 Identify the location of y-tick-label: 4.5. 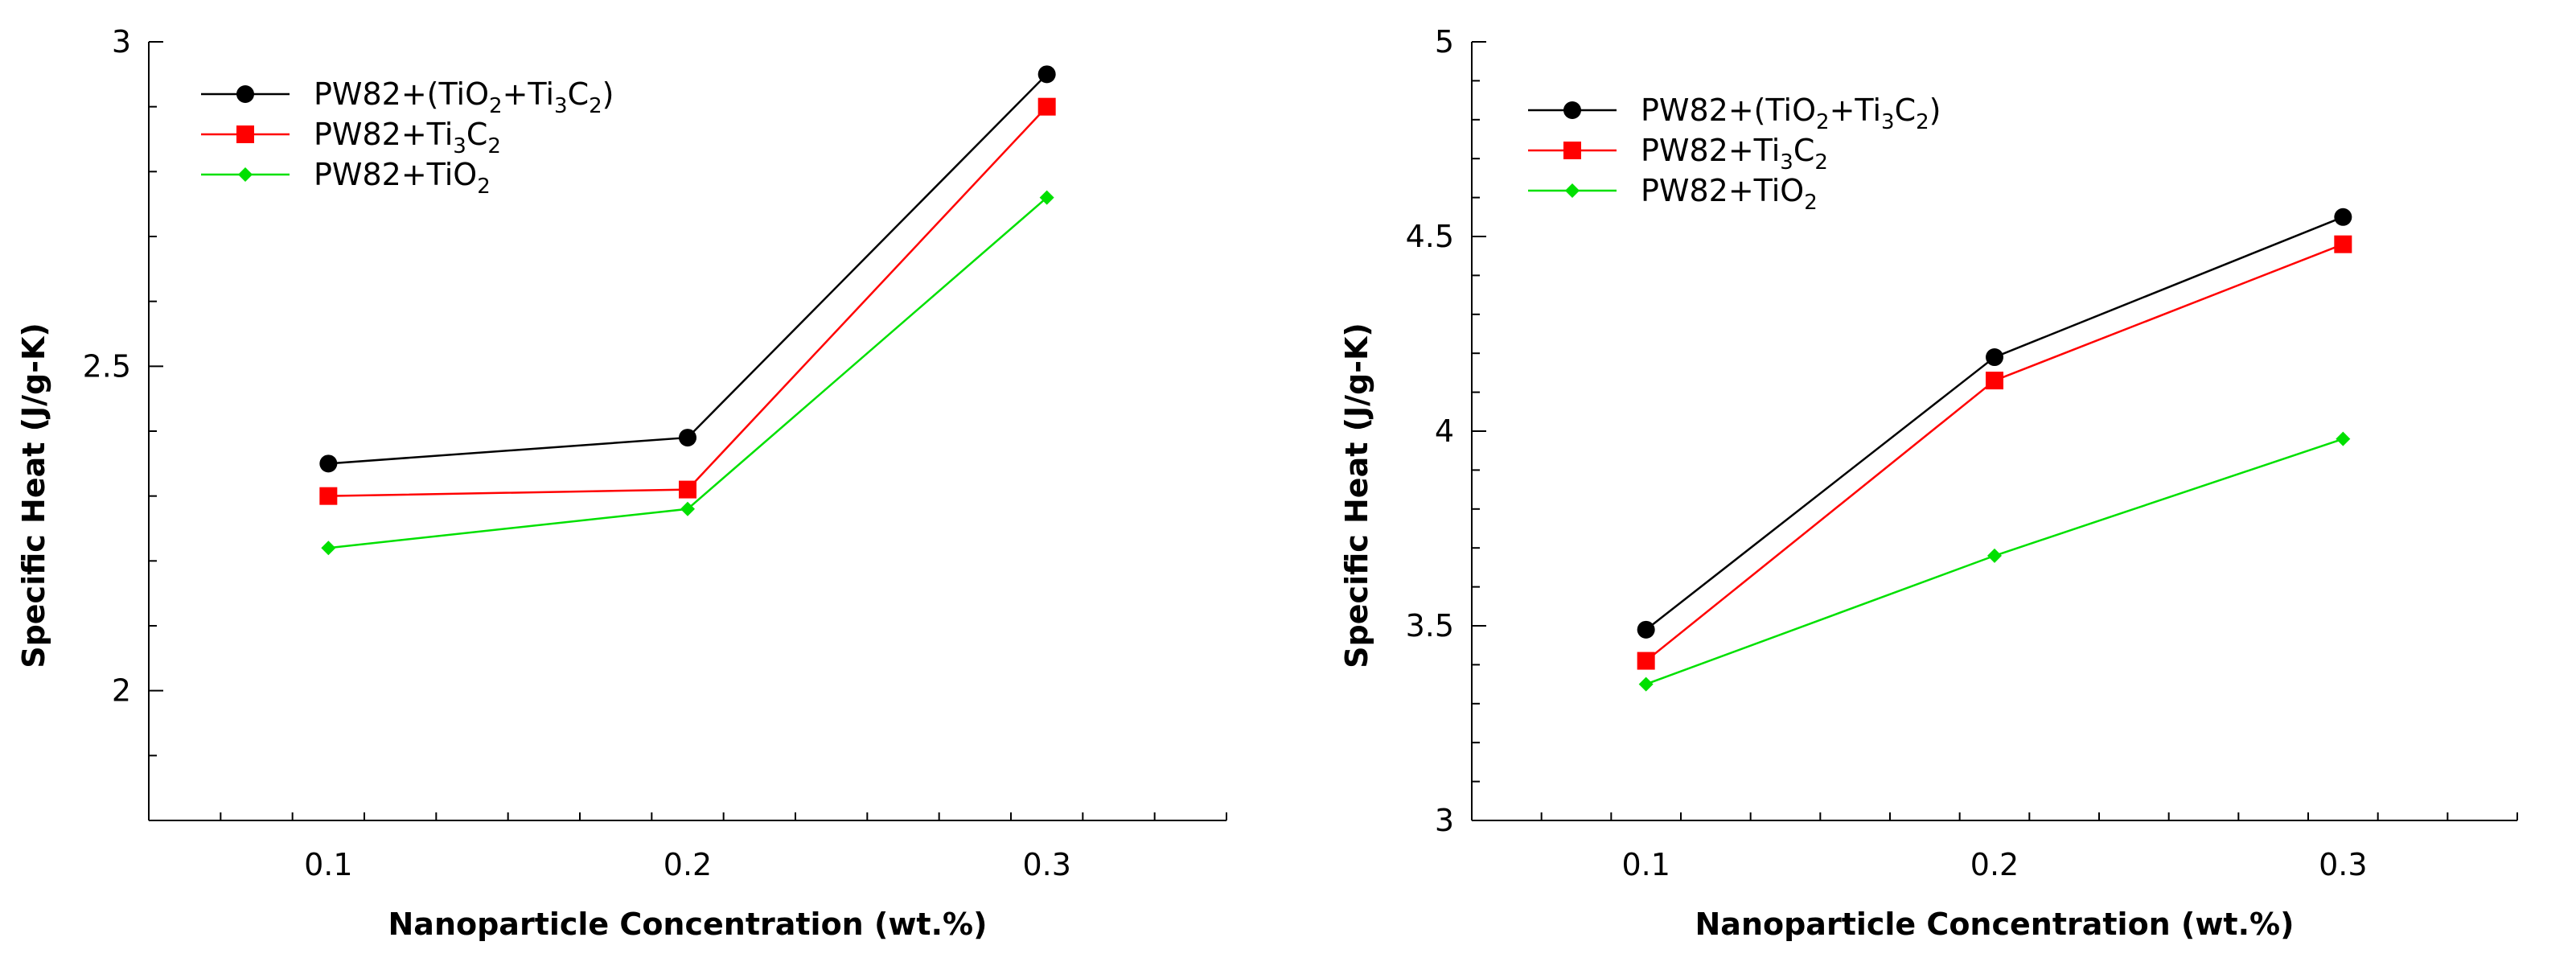
(1430, 237).